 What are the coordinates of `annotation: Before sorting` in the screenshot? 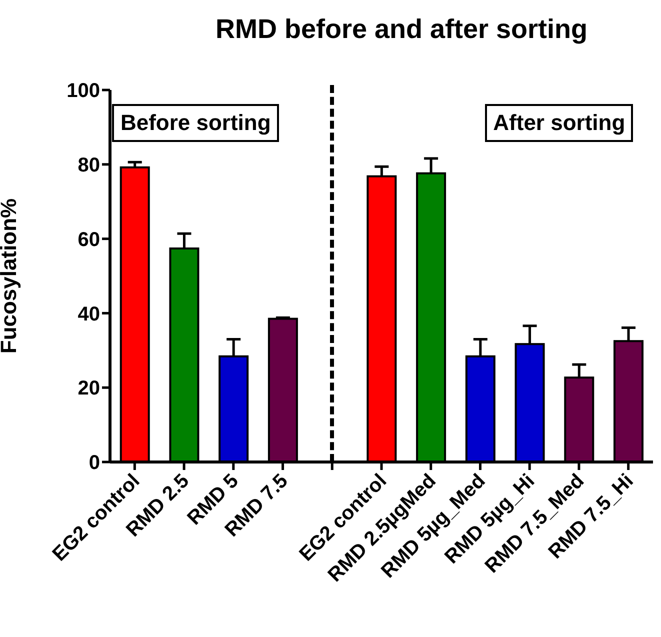 It's located at (195, 123).